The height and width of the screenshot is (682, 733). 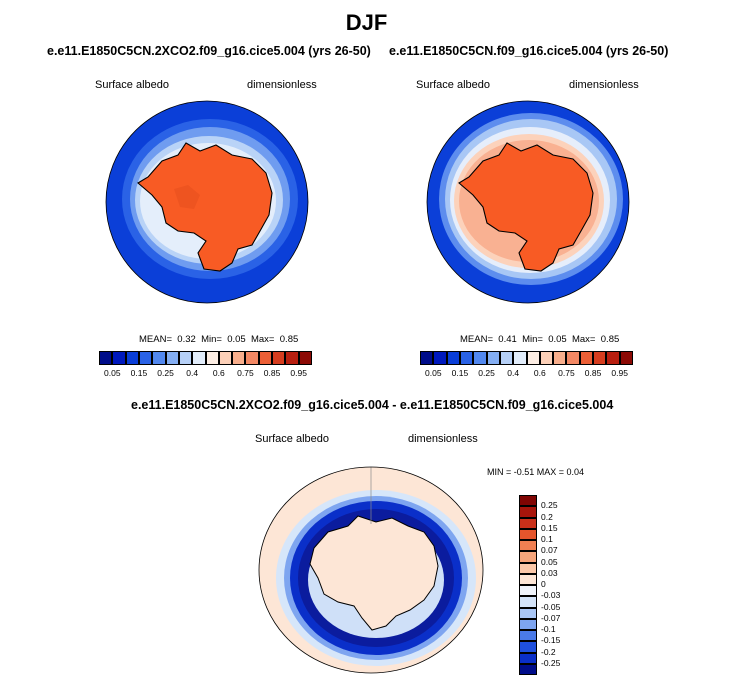 I want to click on colorbar-control, so click(x=526, y=358).